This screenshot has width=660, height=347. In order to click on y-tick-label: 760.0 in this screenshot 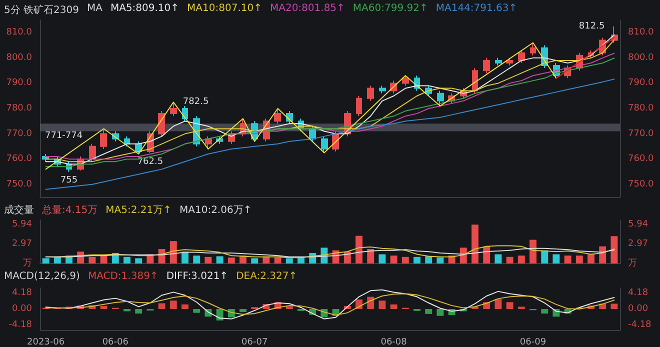, I will do `click(19, 159)`.